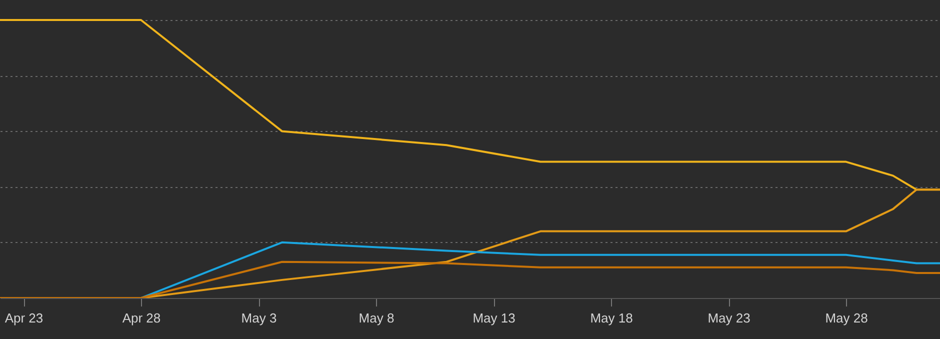  I want to click on x-tick-label: May 8, so click(376, 318).